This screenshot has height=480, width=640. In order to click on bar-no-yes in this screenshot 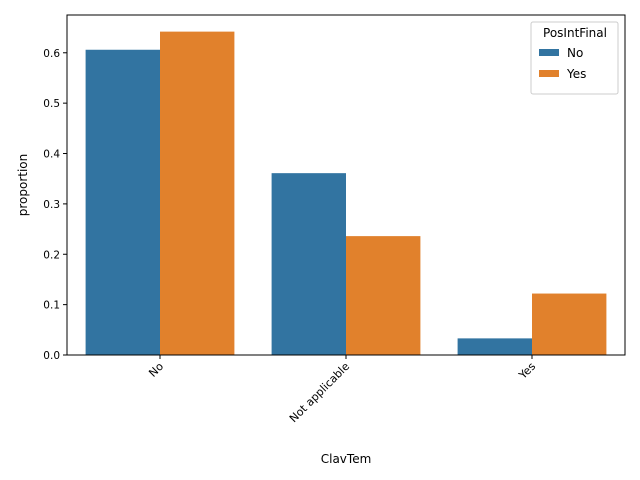, I will do `click(197, 193)`.